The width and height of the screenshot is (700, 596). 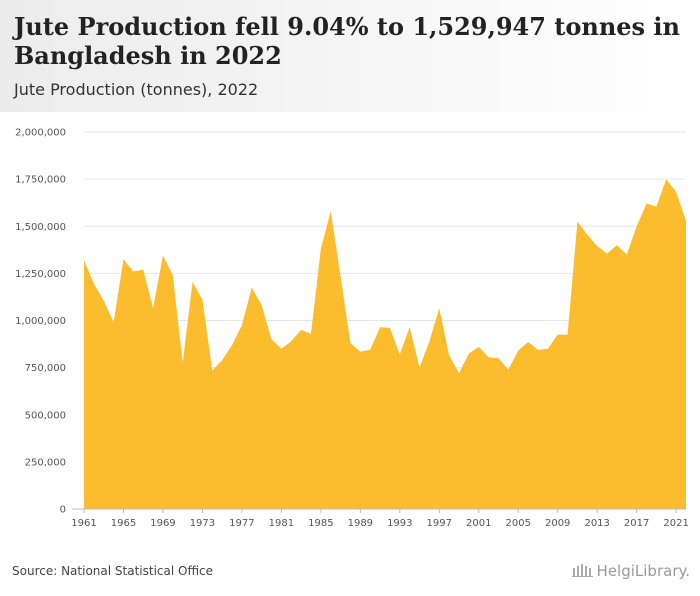 I want to click on x-tick-label: 1993, so click(x=399, y=523).